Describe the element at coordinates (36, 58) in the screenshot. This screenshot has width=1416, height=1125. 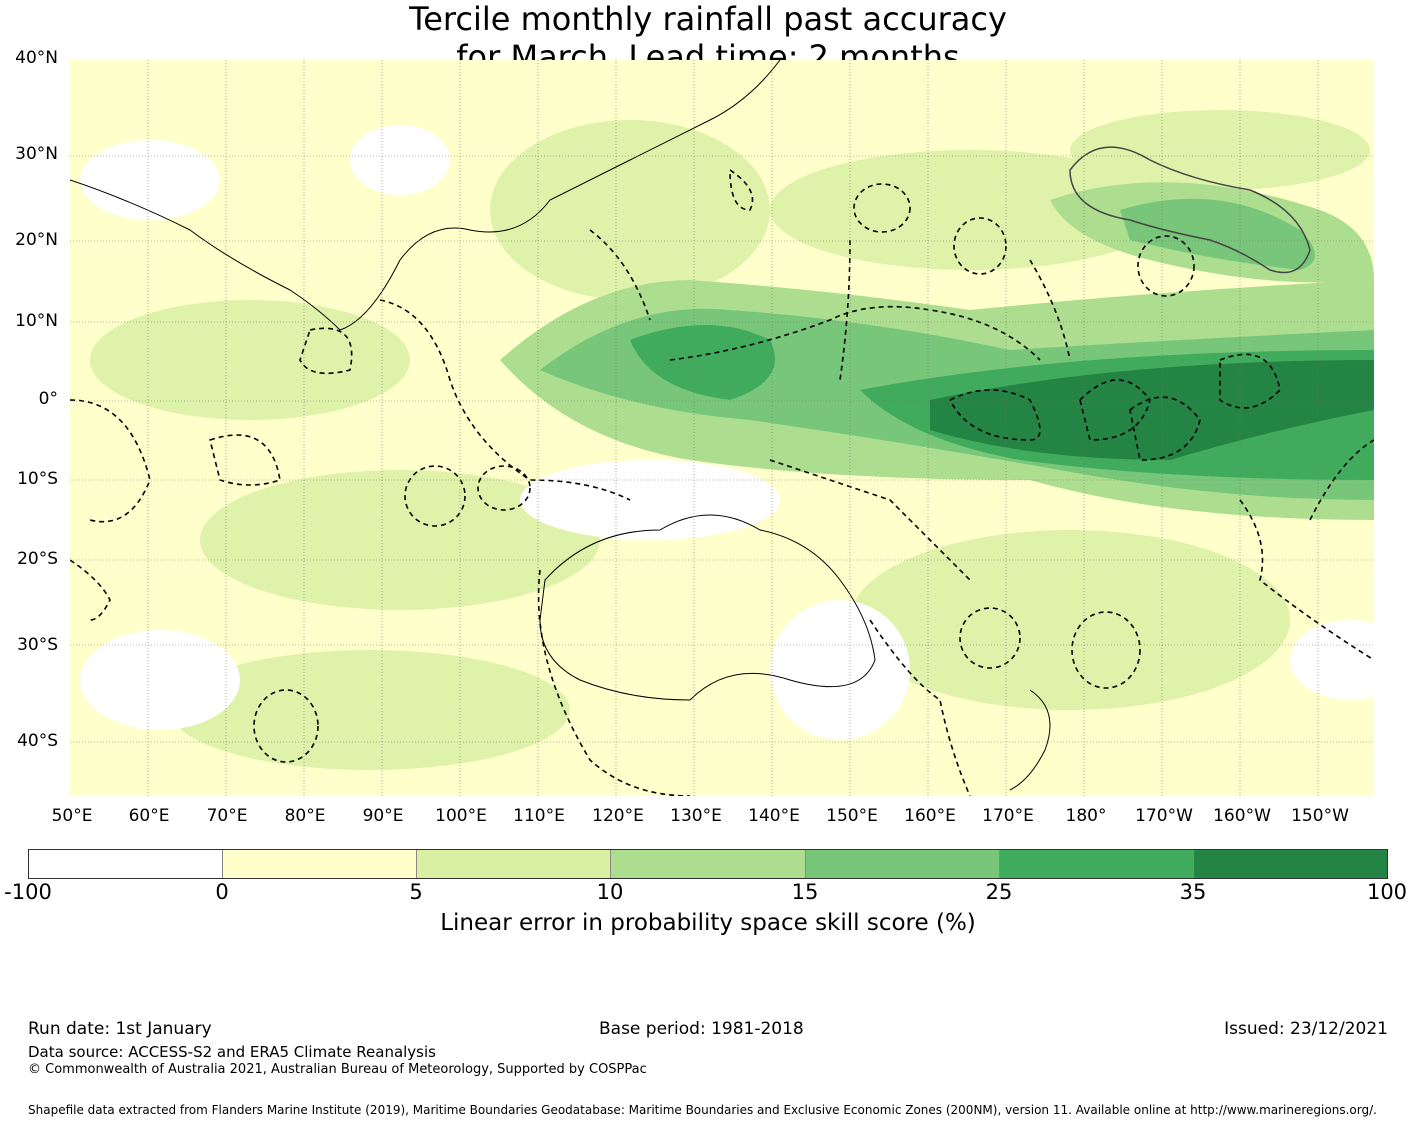
I see `lat-label-40n: 40°N` at that location.